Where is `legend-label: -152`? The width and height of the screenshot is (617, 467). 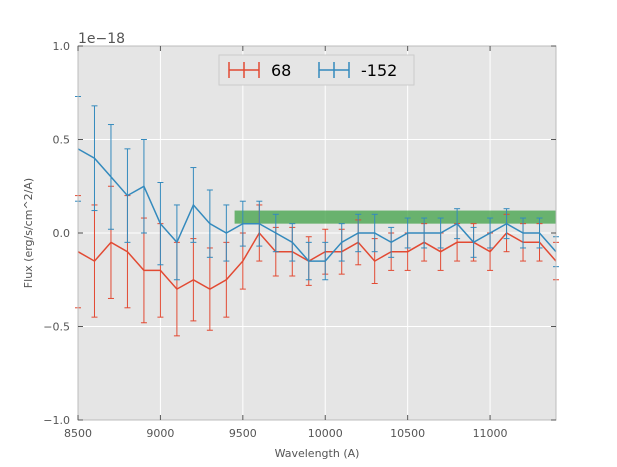
legend-label: -152 is located at coordinates (379, 70).